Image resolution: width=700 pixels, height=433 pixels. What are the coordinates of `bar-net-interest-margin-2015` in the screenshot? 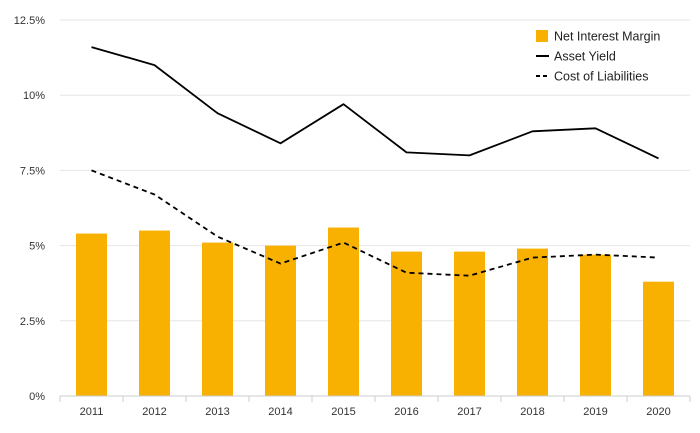 It's located at (343, 311).